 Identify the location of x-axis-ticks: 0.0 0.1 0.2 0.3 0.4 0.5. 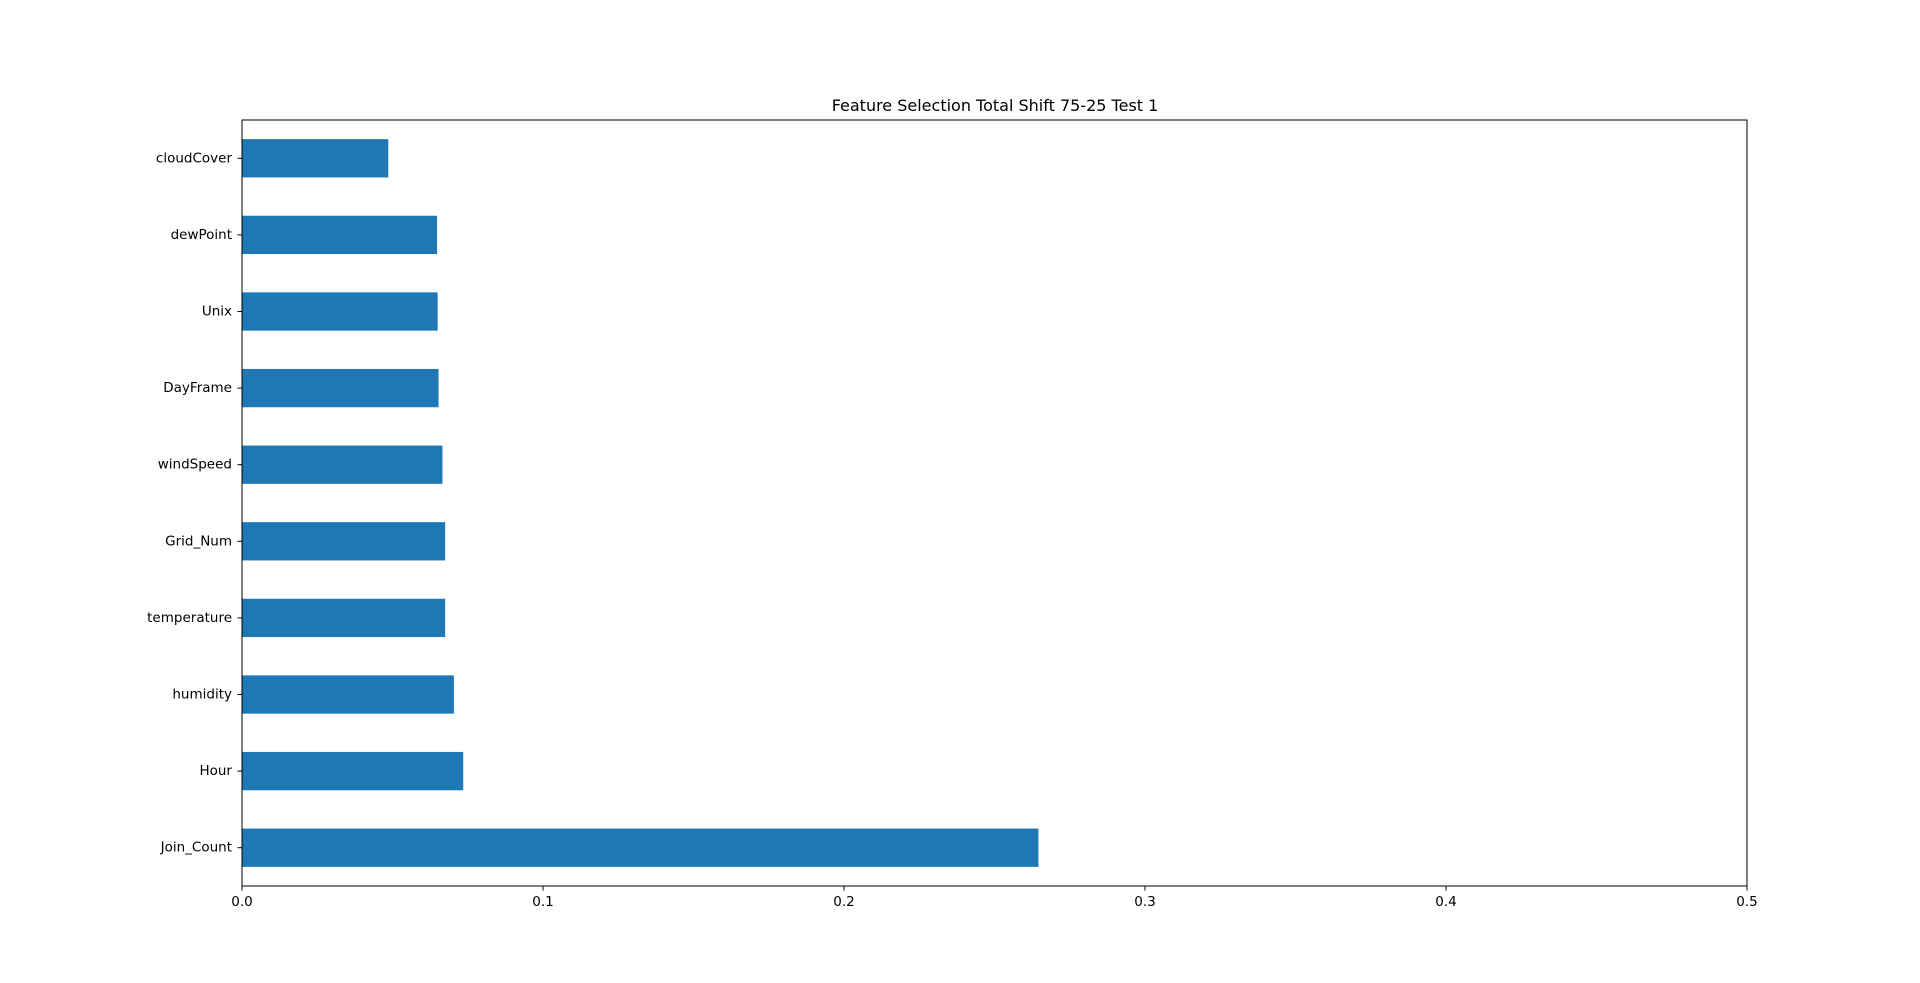
(994, 898).